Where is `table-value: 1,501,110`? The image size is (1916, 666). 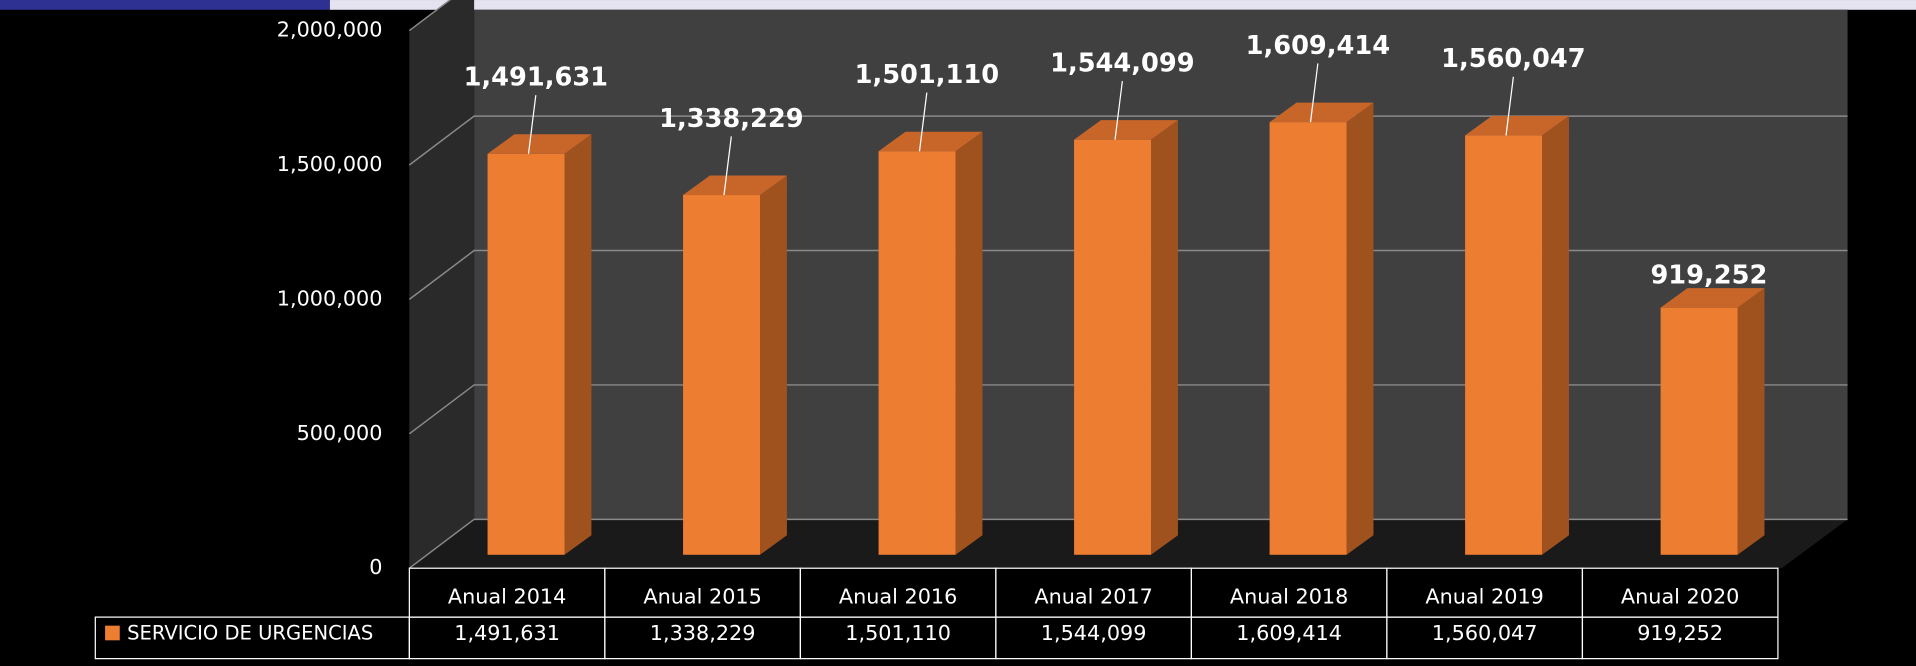 table-value: 1,501,110 is located at coordinates (898, 633).